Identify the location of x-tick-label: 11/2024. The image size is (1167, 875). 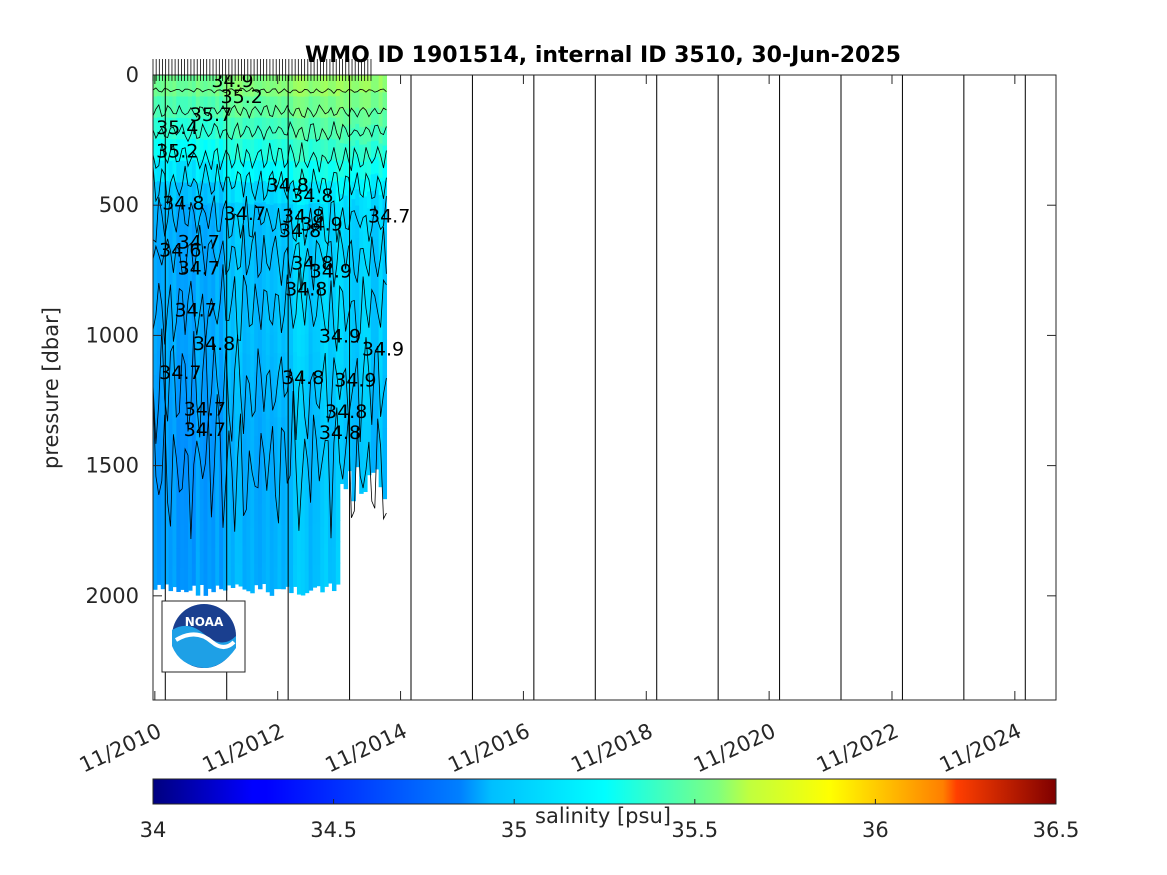
(980, 748).